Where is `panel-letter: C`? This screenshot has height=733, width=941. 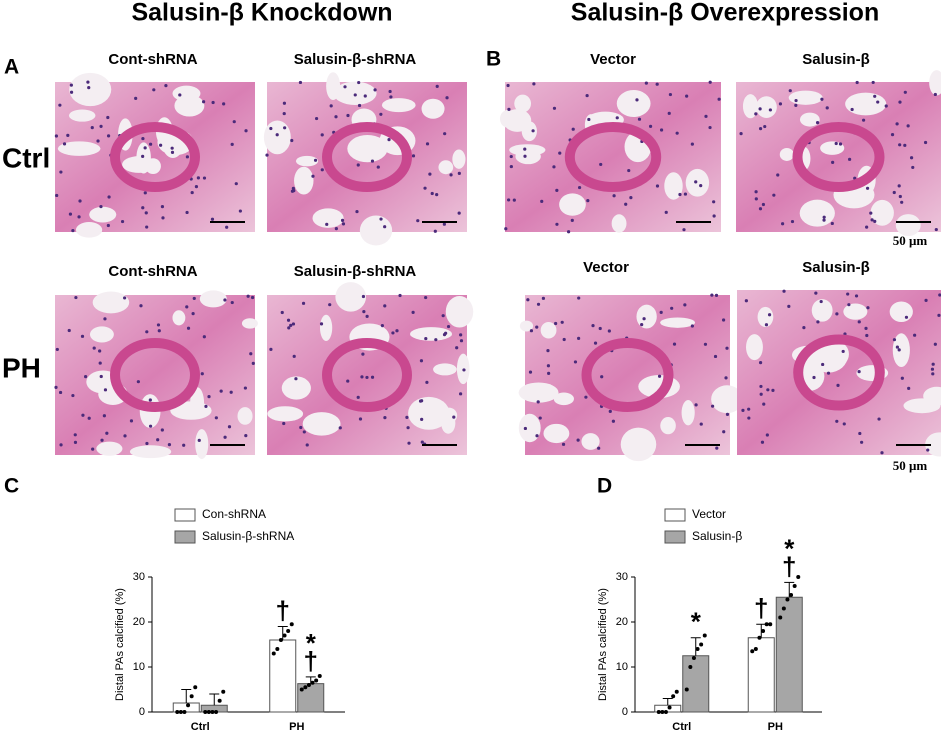 panel-letter: C is located at coordinates (11, 486).